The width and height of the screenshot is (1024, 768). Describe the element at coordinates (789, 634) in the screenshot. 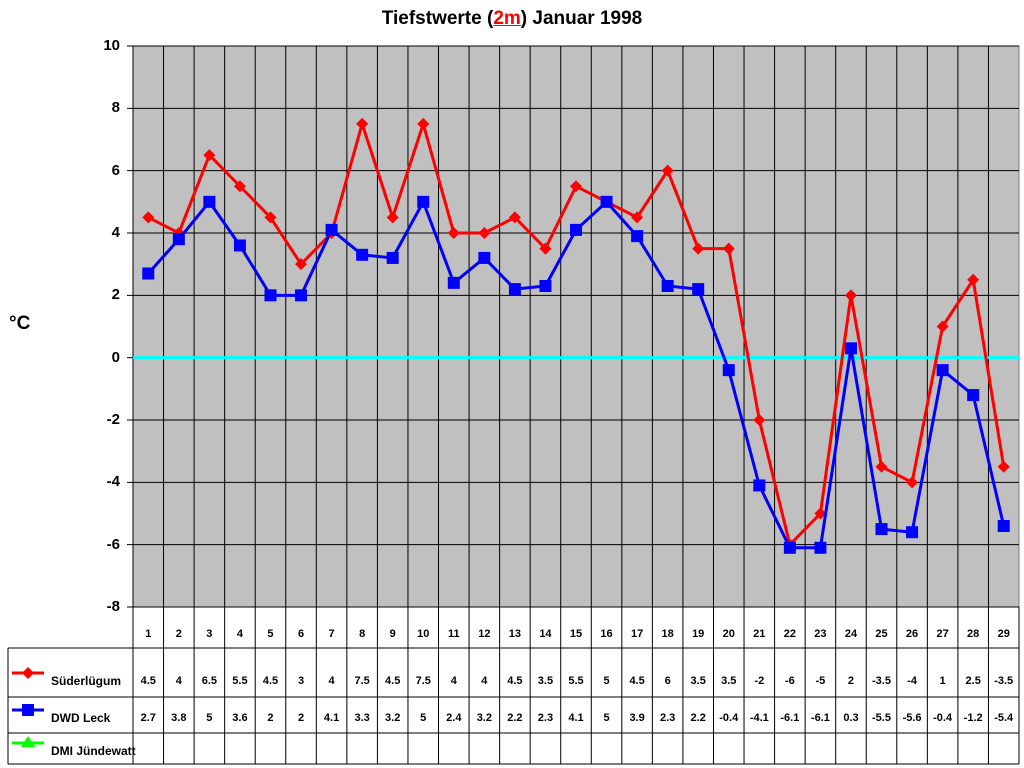

I see `x-category-label: 22` at that location.